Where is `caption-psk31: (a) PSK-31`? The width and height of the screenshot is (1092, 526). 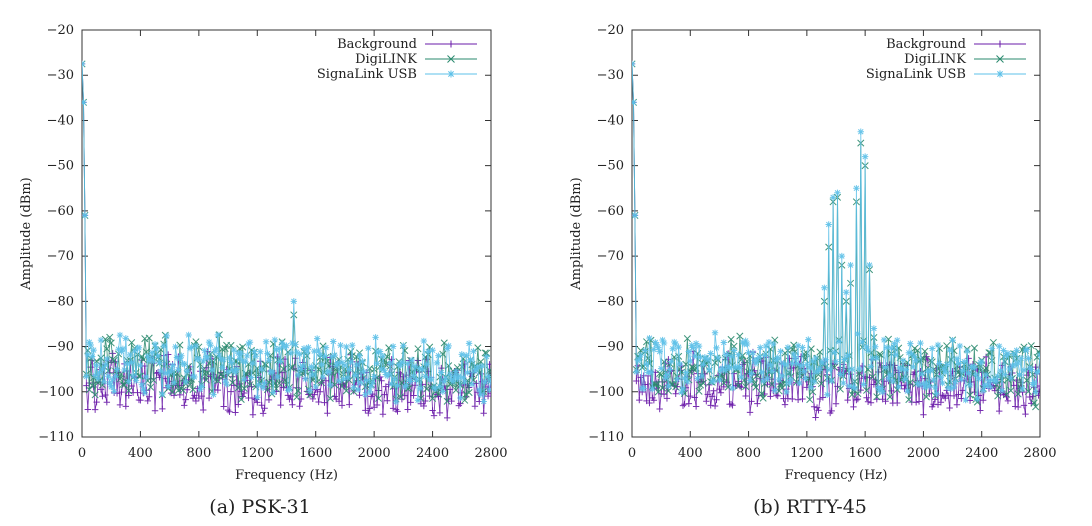
caption-psk31: (a) PSK-31 is located at coordinates (260, 507).